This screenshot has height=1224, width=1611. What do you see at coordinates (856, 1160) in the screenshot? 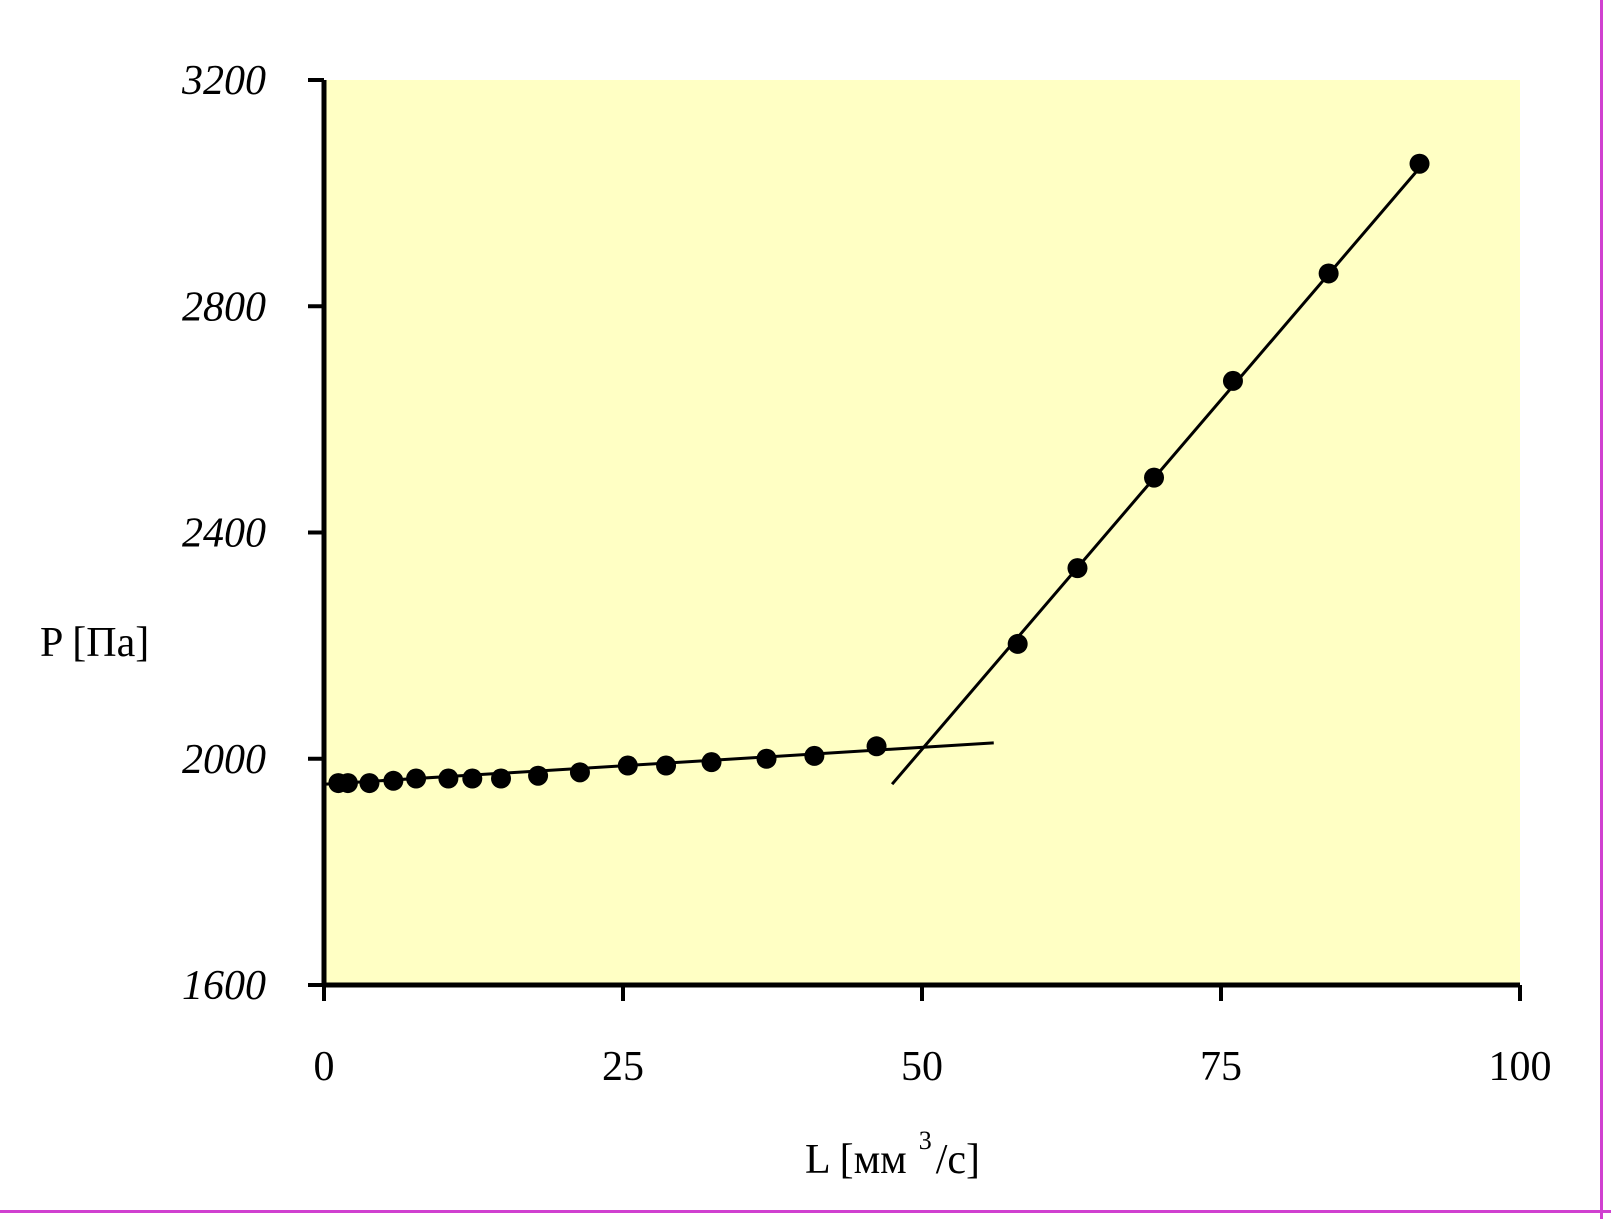
I see `x-axis-label-main: L [мм` at bounding box center [856, 1160].